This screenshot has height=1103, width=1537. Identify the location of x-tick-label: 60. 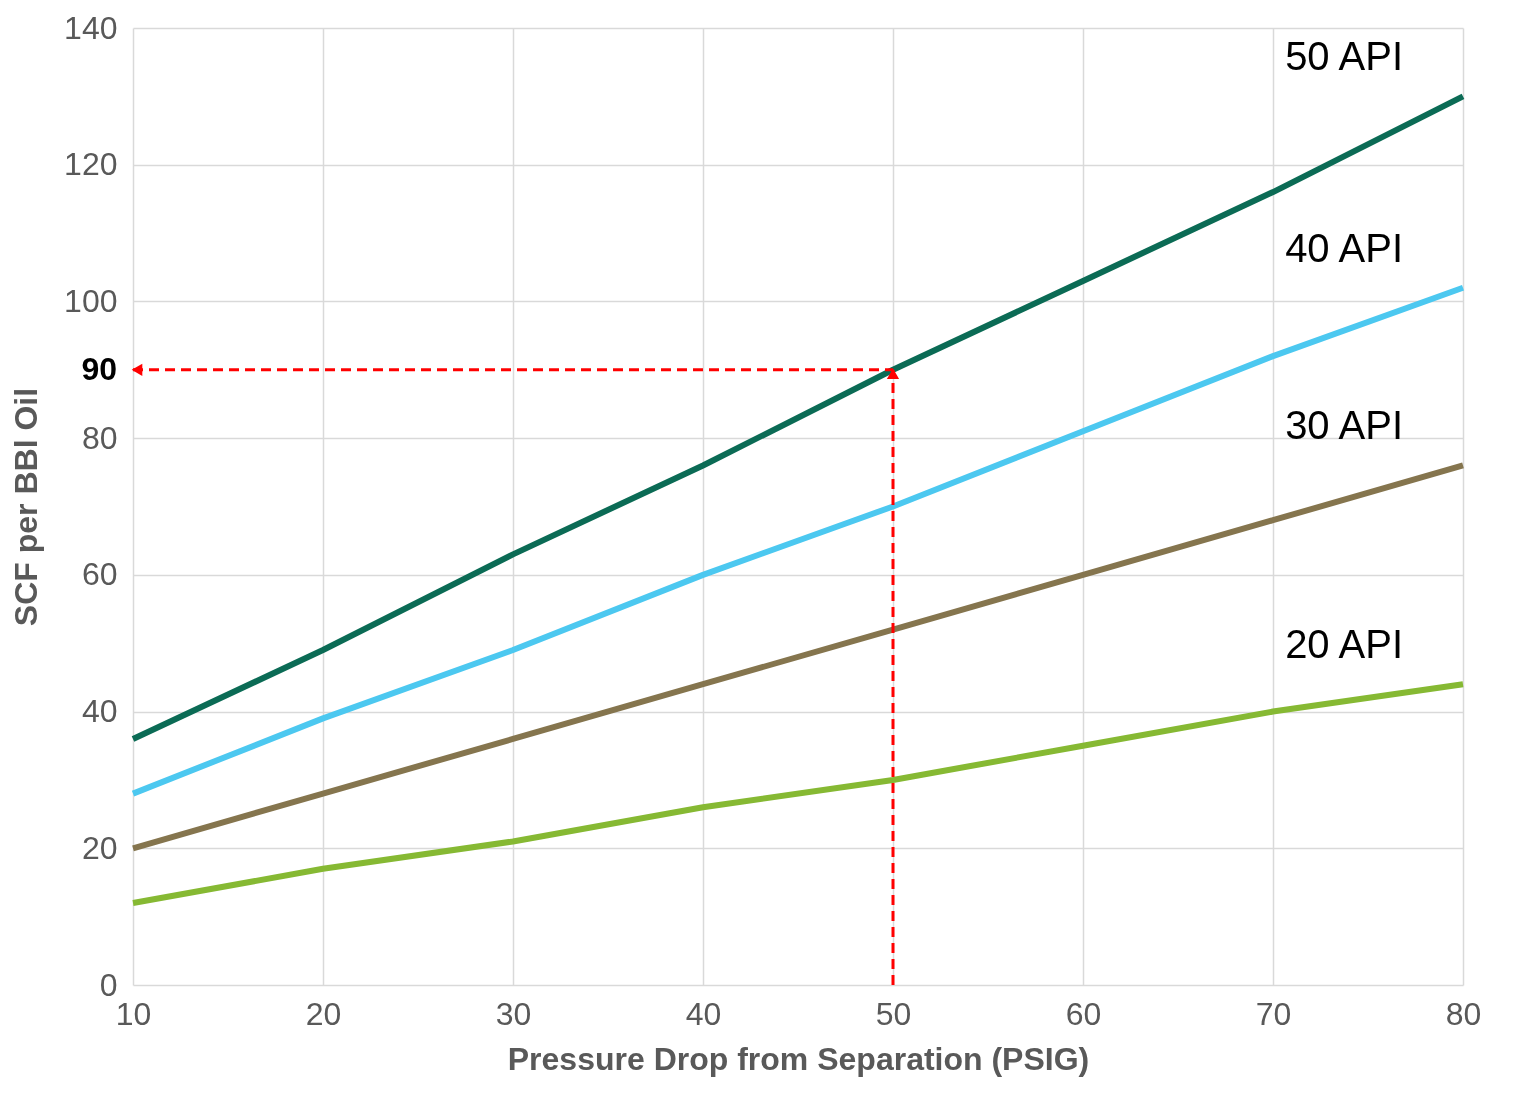
(1083, 1013).